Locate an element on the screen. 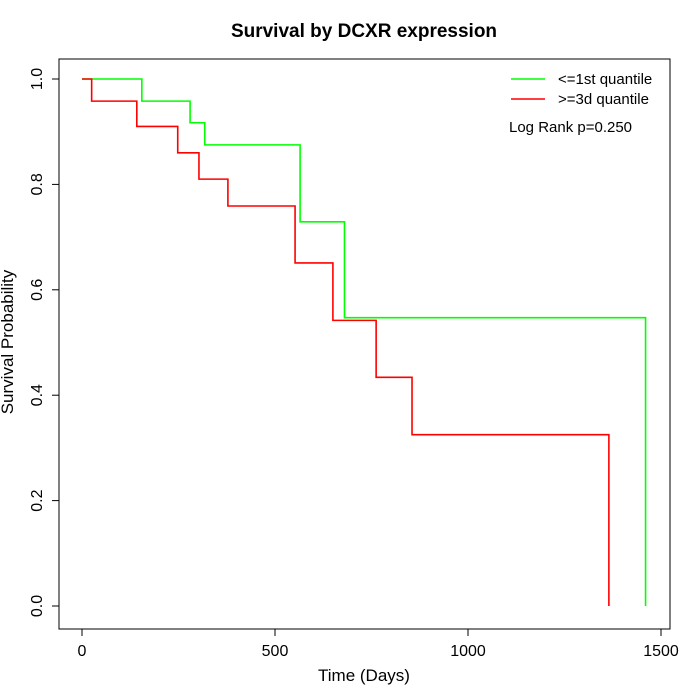  x-tick-label: 500 is located at coordinates (275, 651).